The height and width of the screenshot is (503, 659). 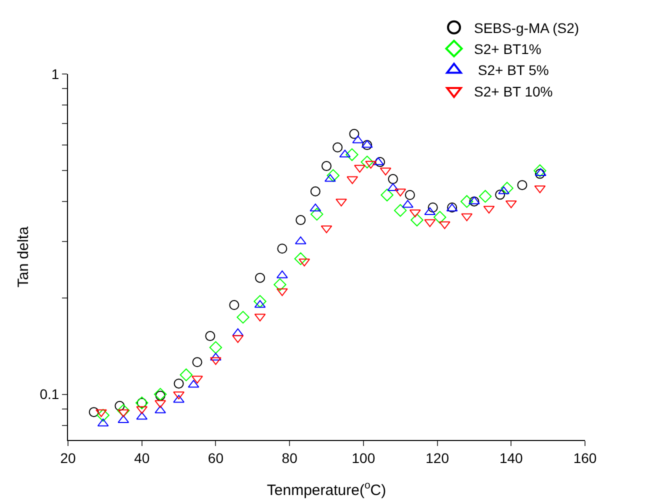 What do you see at coordinates (364, 458) in the screenshot?
I see `x-tick-label: 100` at bounding box center [364, 458].